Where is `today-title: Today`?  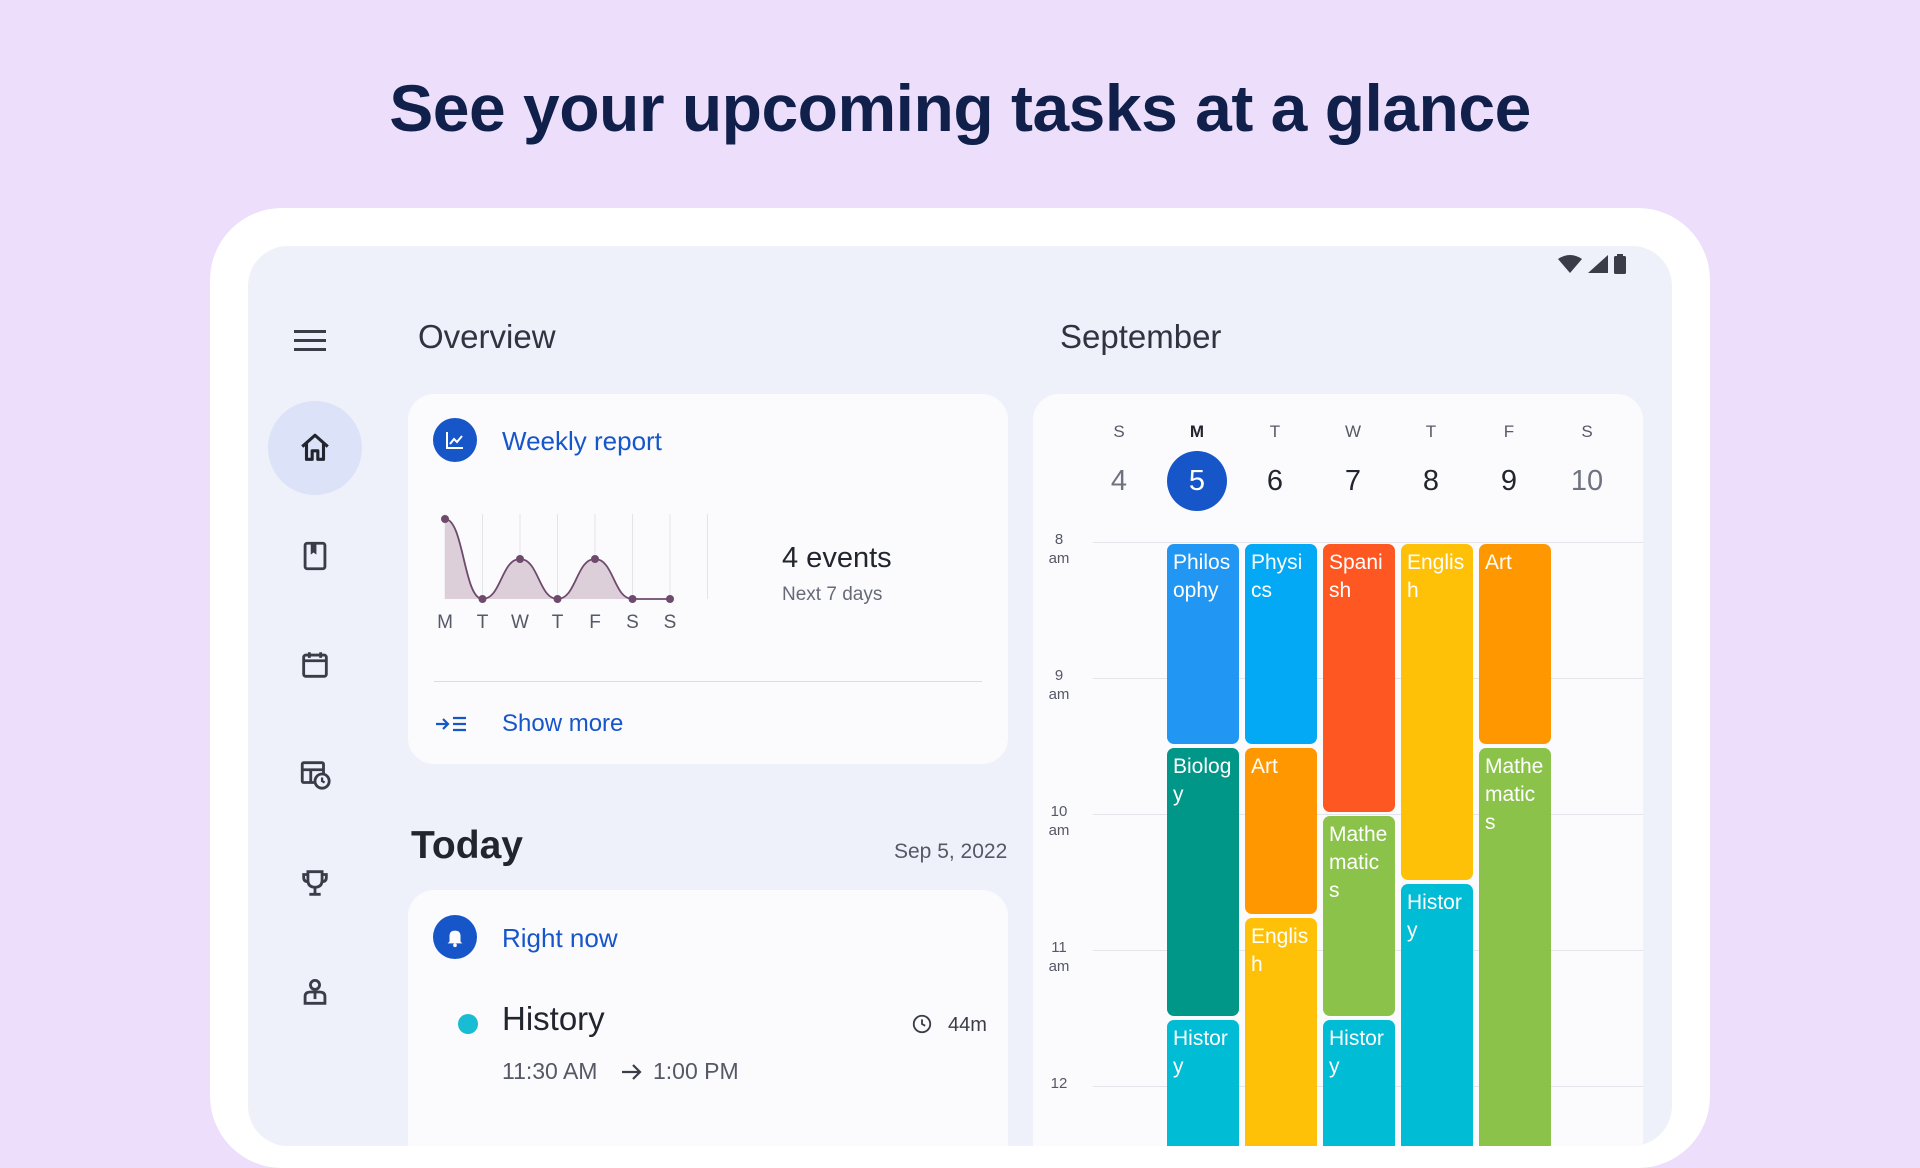 today-title: Today is located at coordinates (467, 845).